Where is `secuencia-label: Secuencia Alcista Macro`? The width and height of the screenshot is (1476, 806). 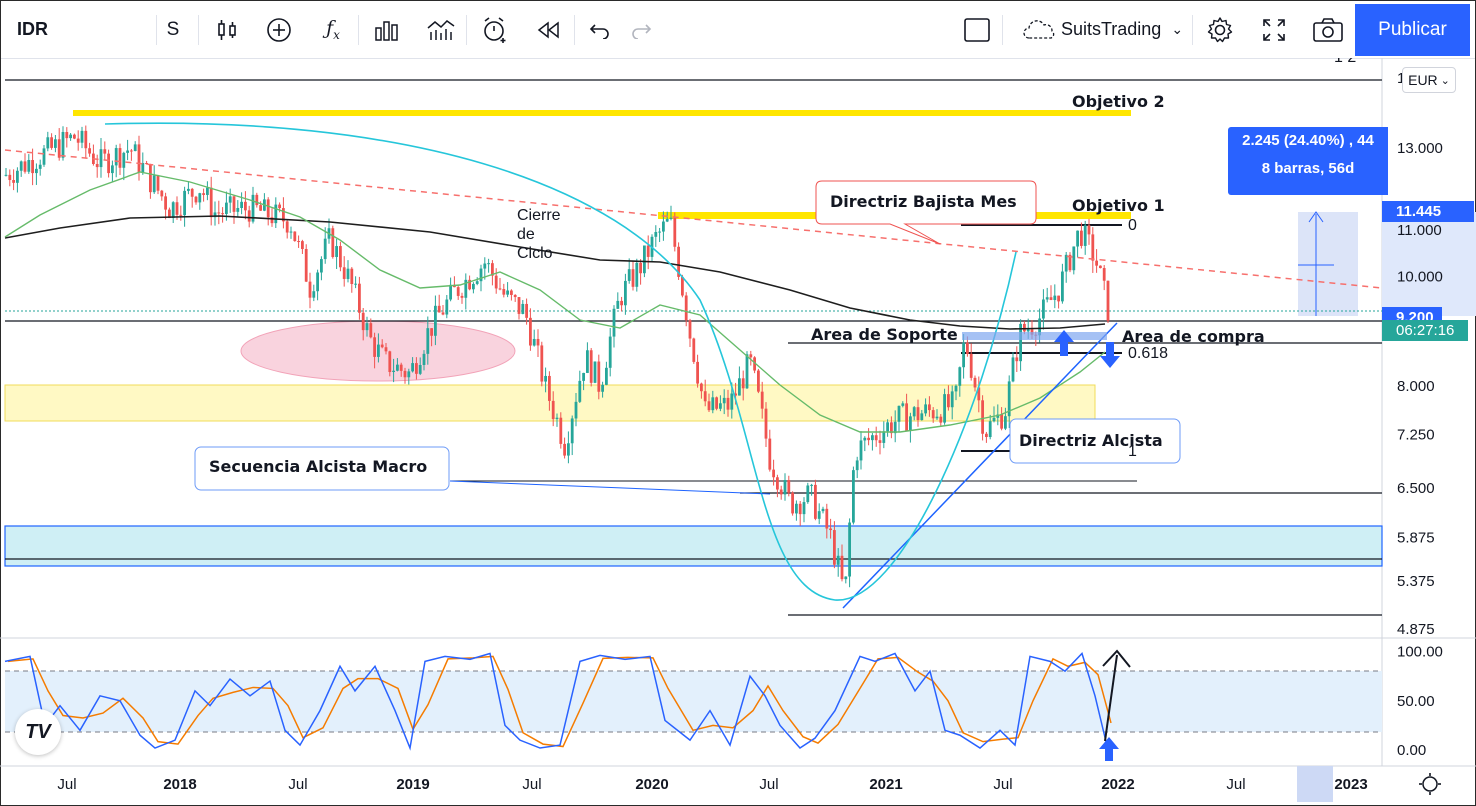 secuencia-label: Secuencia Alcista Macro is located at coordinates (318, 466).